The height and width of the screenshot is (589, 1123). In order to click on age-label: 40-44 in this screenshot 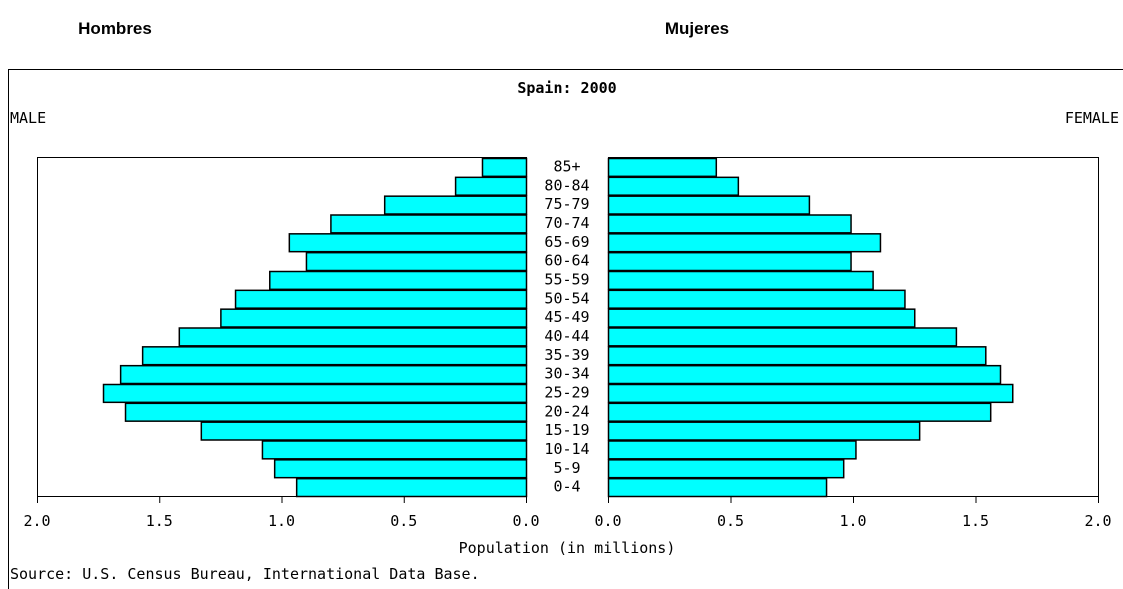, I will do `click(566, 336)`.